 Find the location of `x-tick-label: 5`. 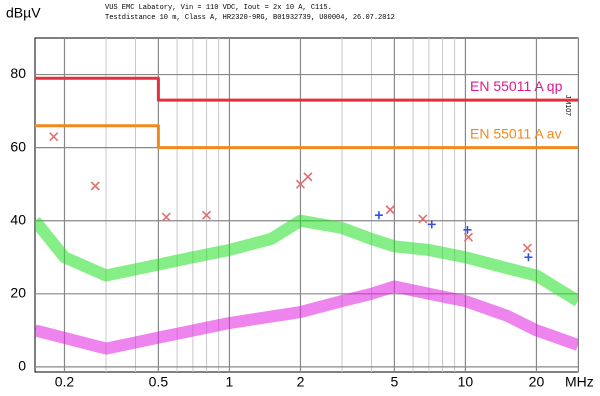

x-tick-label: 5 is located at coordinates (394, 382).